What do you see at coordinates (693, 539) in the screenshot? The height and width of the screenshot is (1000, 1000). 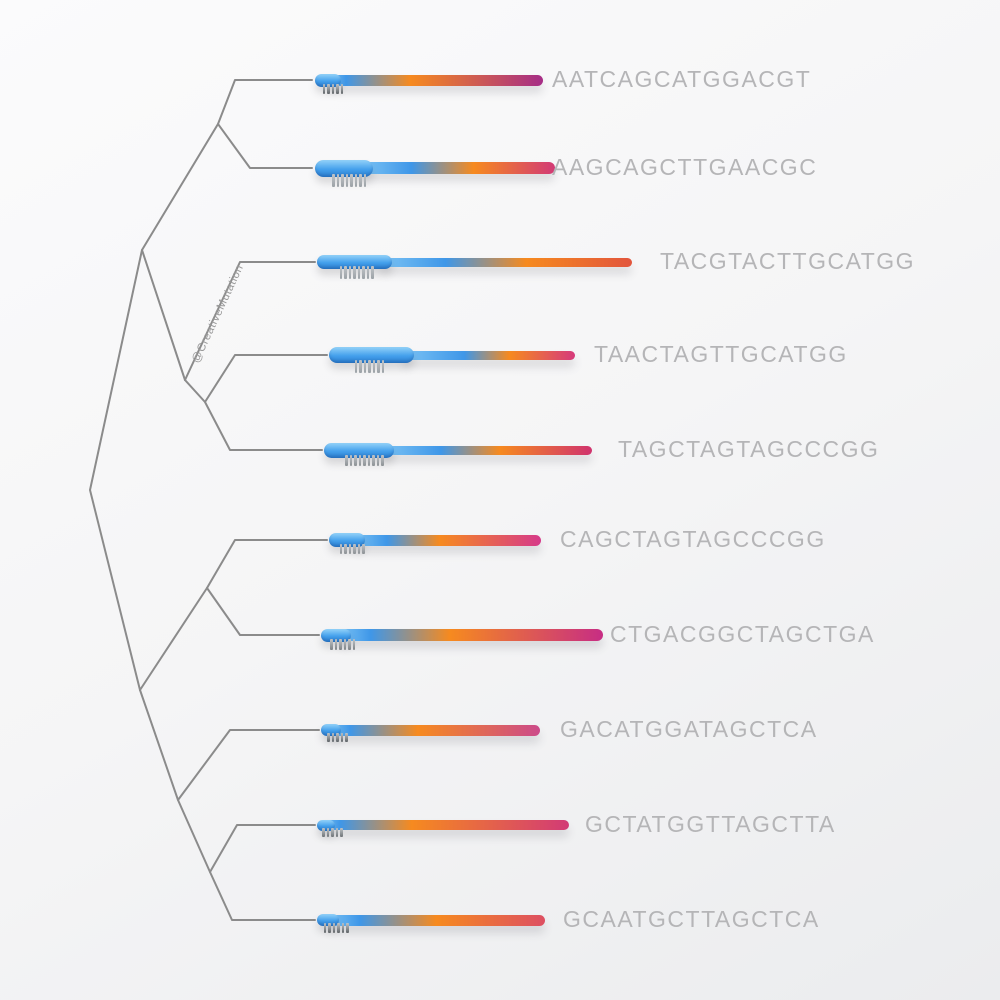 I see `sequence-label: CAGCTAGTAGCCCGG` at bounding box center [693, 539].